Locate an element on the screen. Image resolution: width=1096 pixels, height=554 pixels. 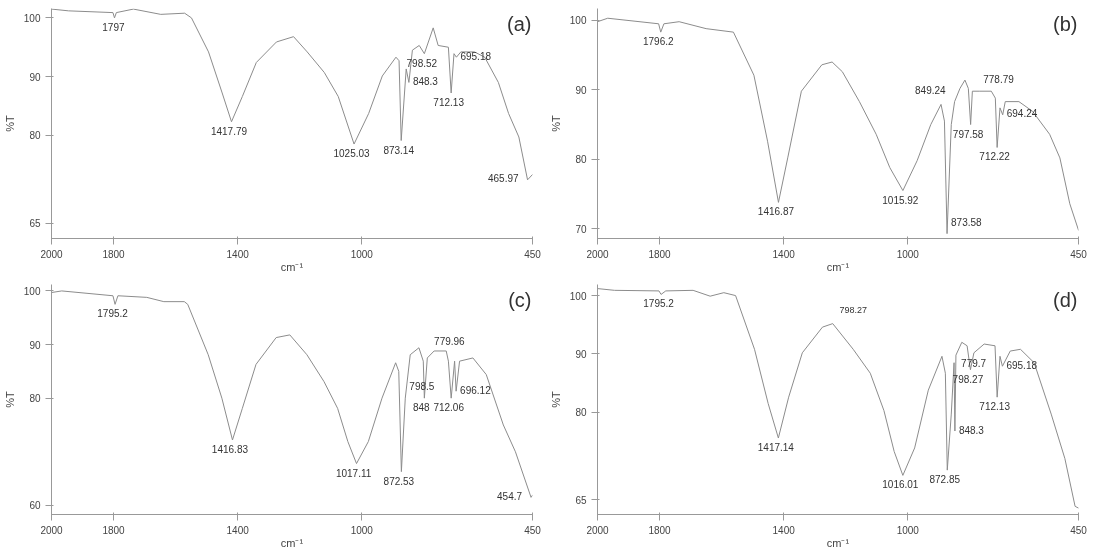
annotation: 454.7 is located at coordinates (510, 496).